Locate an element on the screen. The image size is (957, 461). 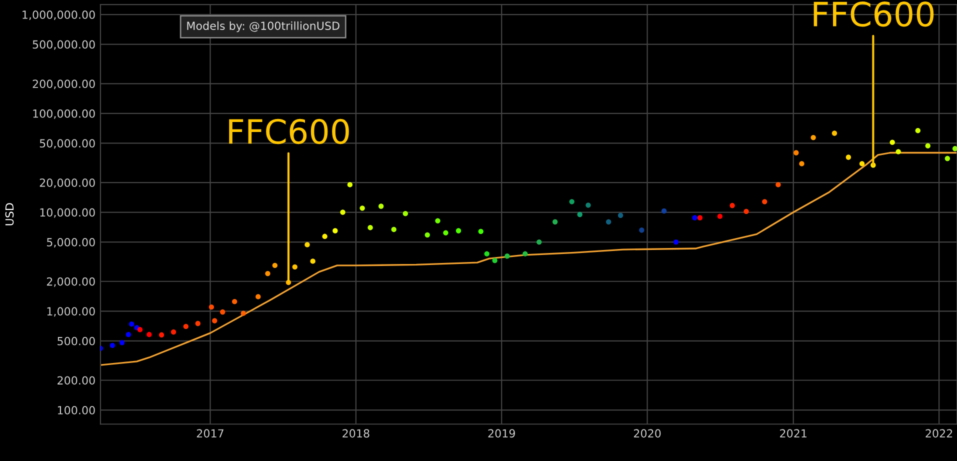
x-tick-label: 2017 is located at coordinates (210, 433).